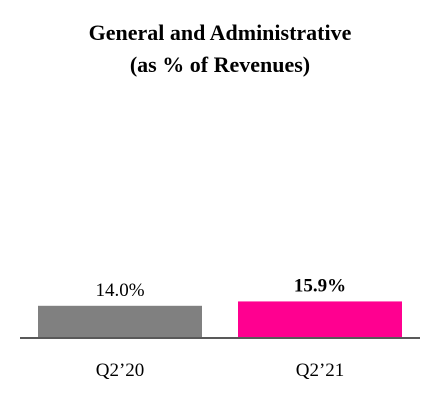 The image size is (440, 400). Describe the element at coordinates (220, 319) in the screenshot. I see `bars-group` at that location.